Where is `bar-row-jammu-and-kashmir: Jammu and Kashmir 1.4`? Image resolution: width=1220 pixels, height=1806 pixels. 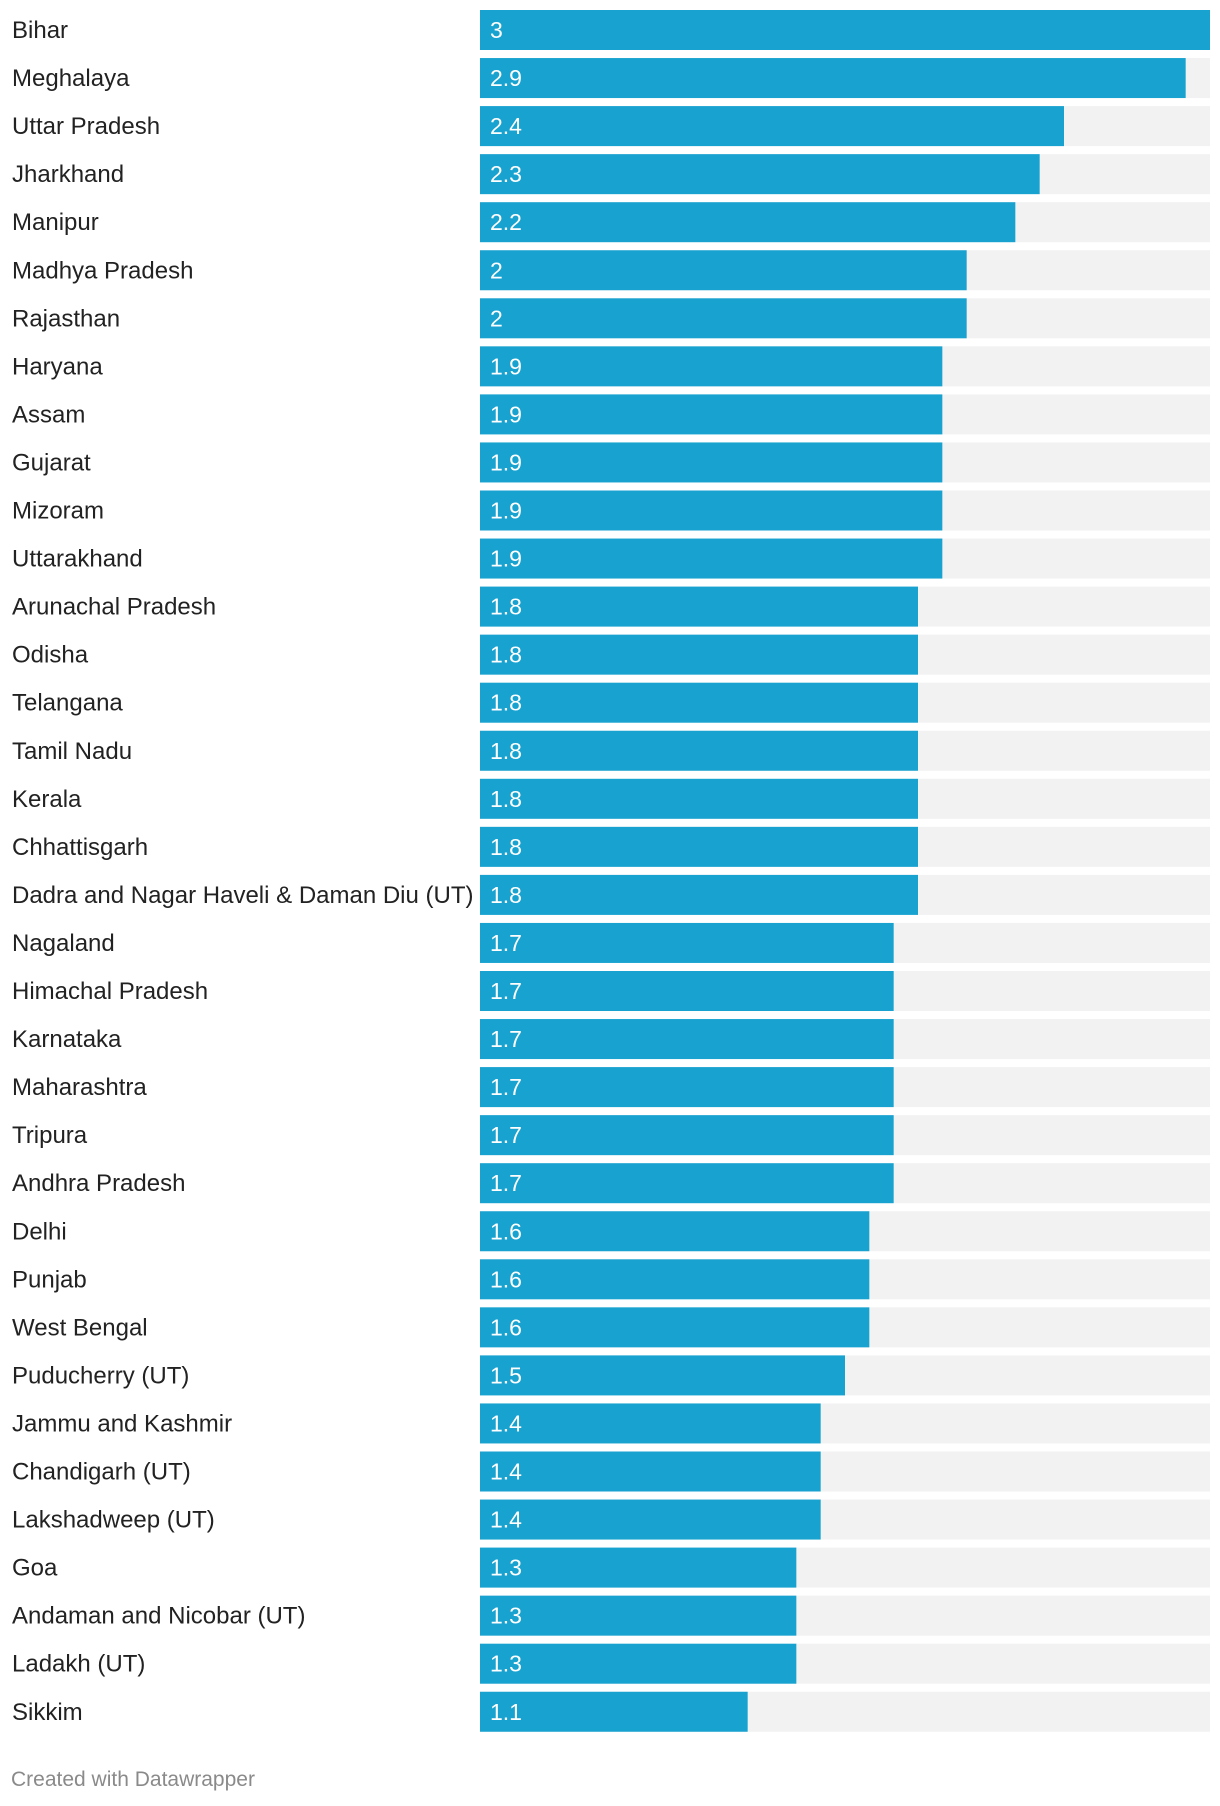 bar-row-jammu-and-kashmir: Jammu and Kashmir 1.4 is located at coordinates (611, 1423).